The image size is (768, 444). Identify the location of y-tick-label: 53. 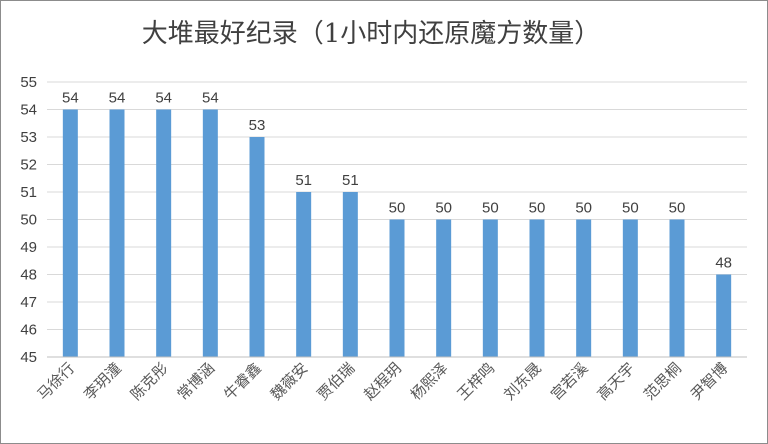
(28, 137).